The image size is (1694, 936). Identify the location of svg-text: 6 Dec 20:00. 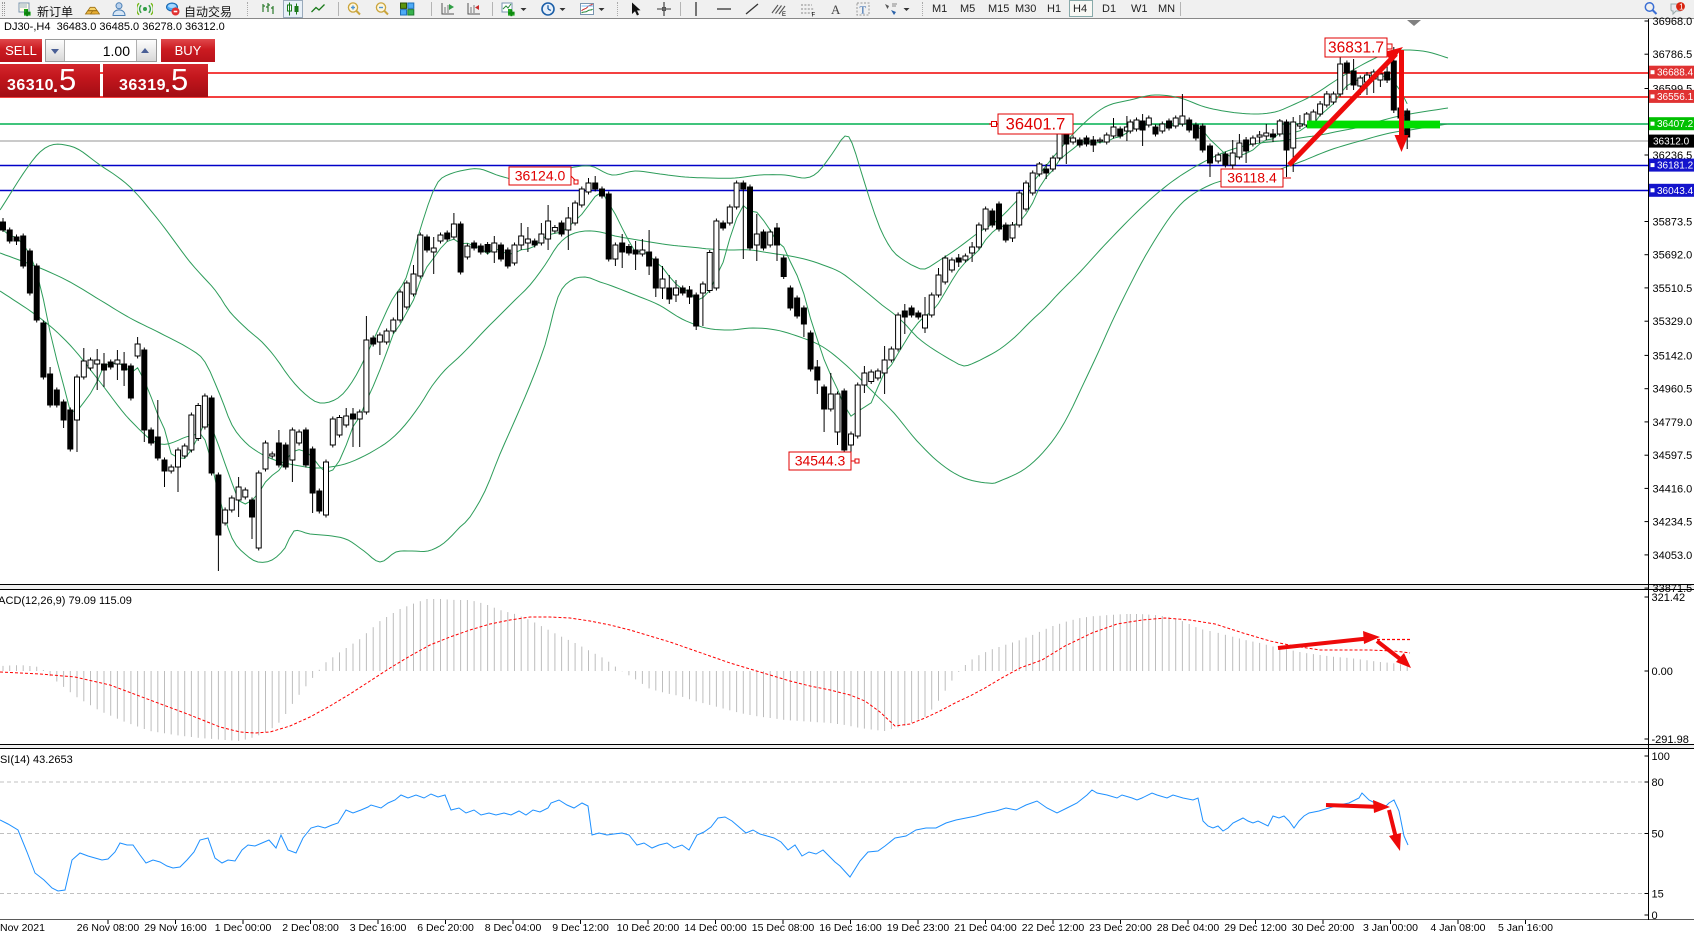
(445, 928).